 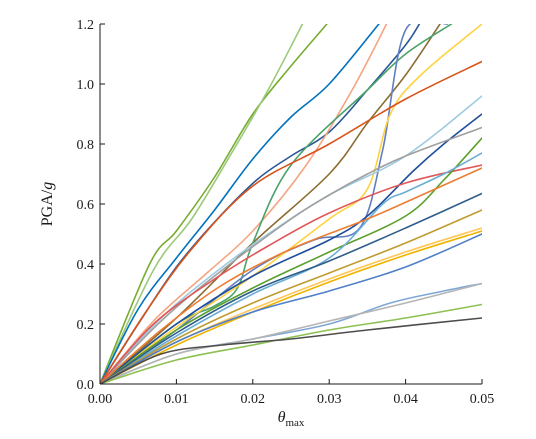 What do you see at coordinates (294, 423) in the screenshot?
I see `x-axis-label-subscript: max` at bounding box center [294, 423].